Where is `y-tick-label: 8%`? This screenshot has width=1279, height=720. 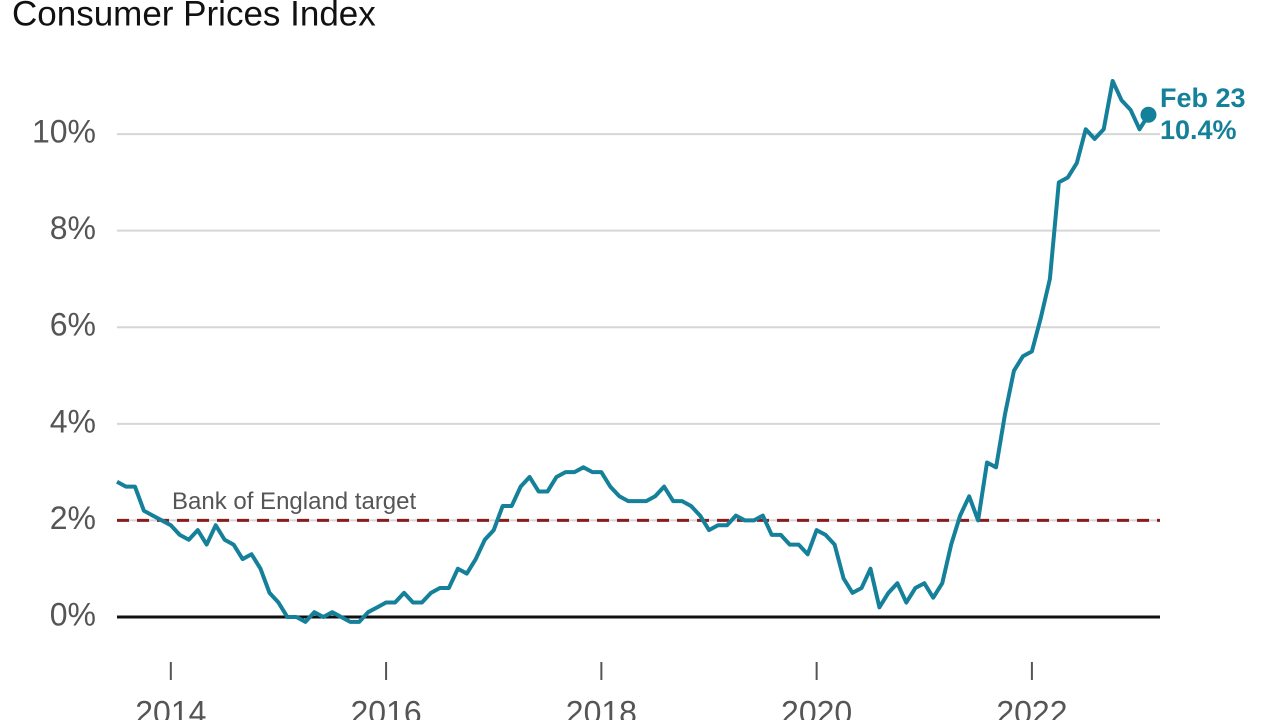
y-tick-label: 8% is located at coordinates (73, 228).